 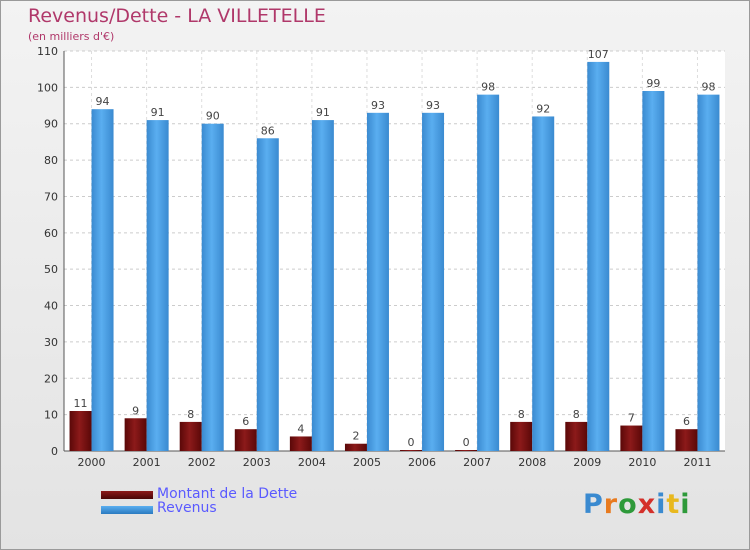 I want to click on value-label-dette-2008: 8, so click(x=521, y=414).